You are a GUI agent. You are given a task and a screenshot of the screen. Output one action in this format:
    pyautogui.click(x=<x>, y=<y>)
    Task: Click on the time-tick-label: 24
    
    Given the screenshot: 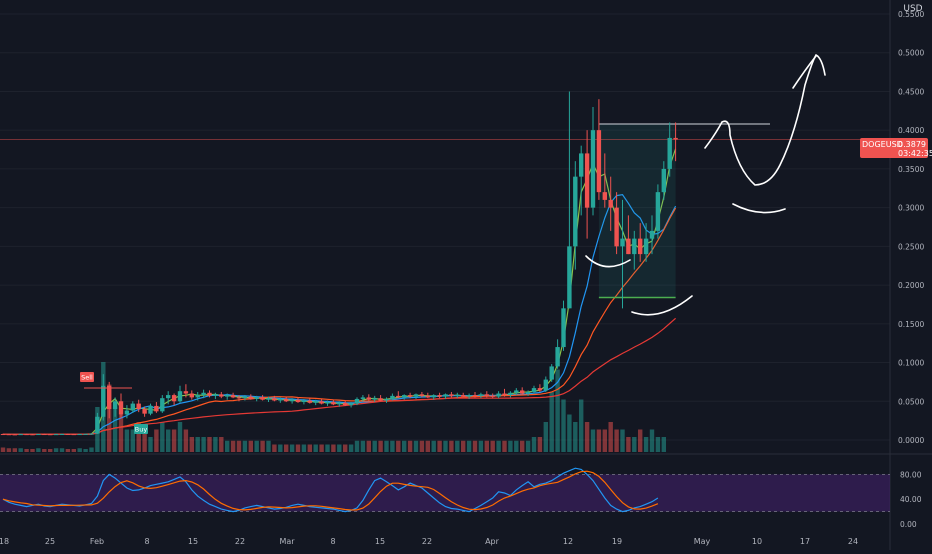 What is the action you would take?
    pyautogui.click(x=853, y=541)
    